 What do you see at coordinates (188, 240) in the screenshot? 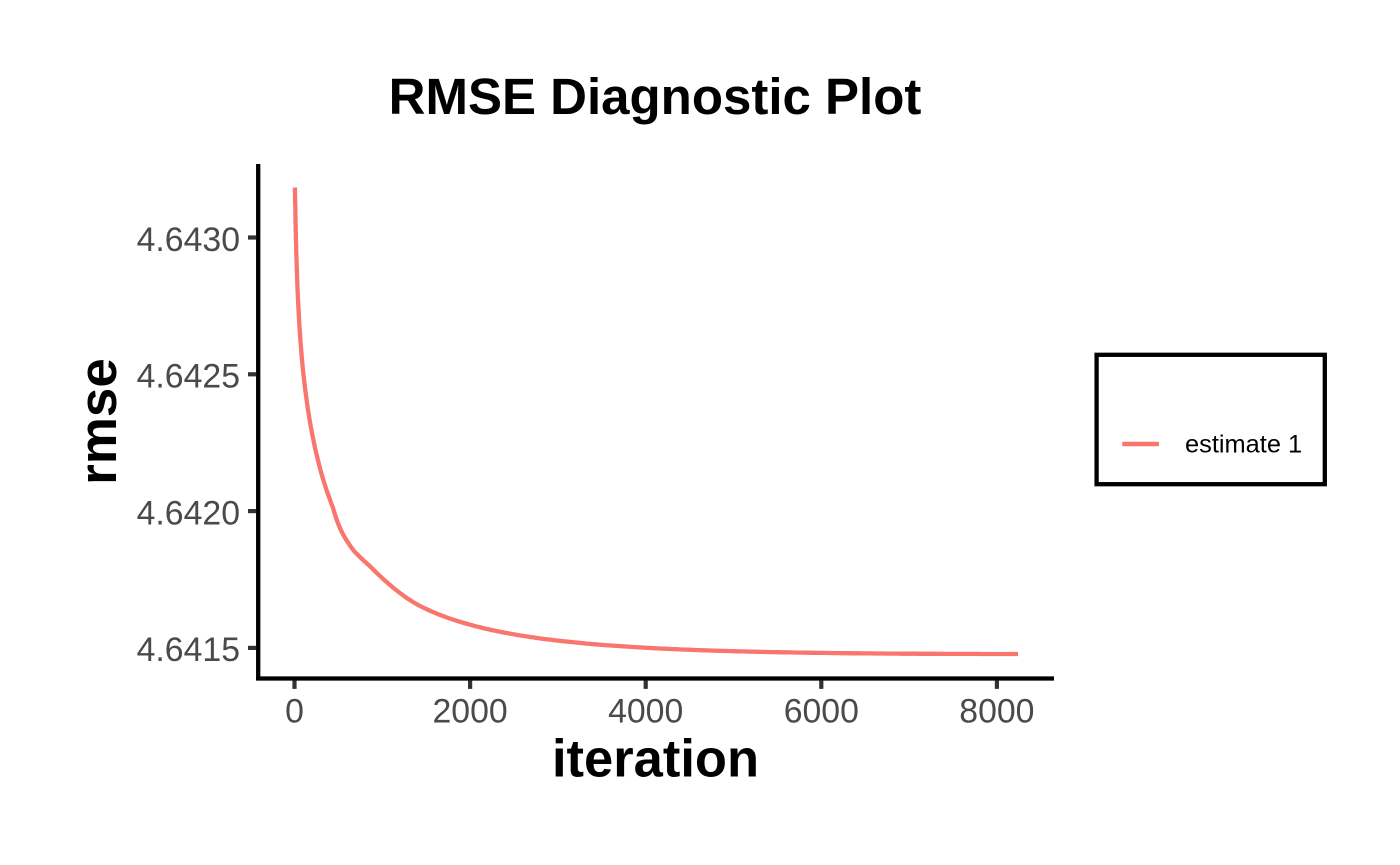
I see `svg-text: 4.6430` at bounding box center [188, 240].